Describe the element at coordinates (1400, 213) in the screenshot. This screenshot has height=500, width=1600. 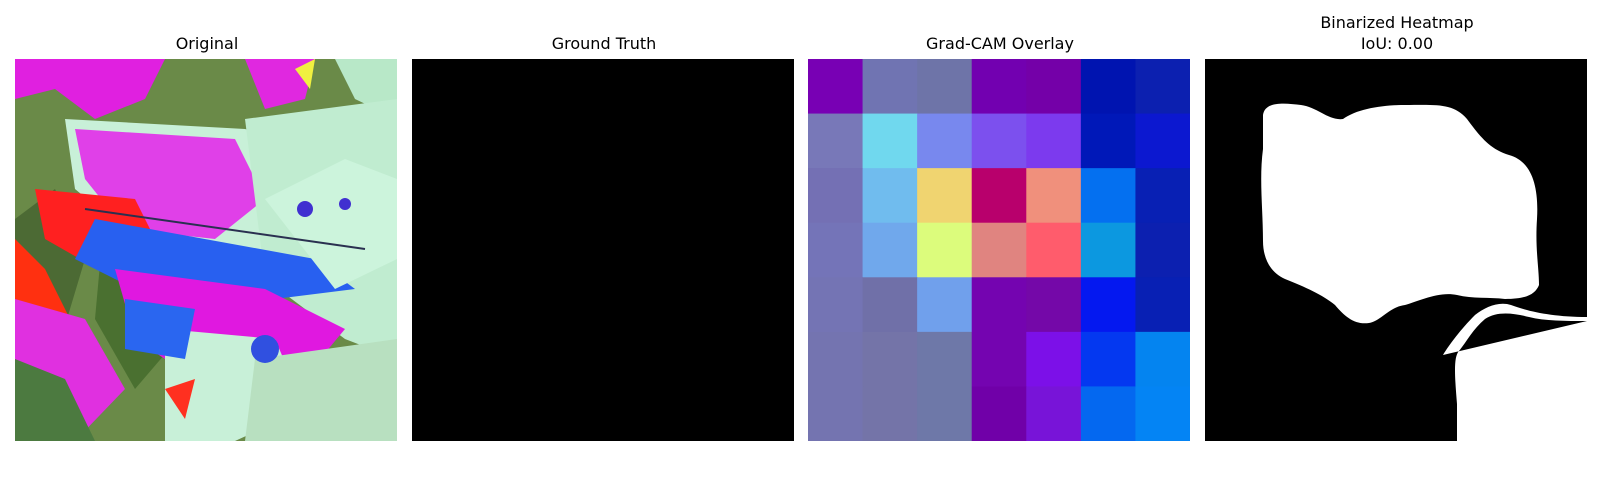
I see `white-shape` at that location.